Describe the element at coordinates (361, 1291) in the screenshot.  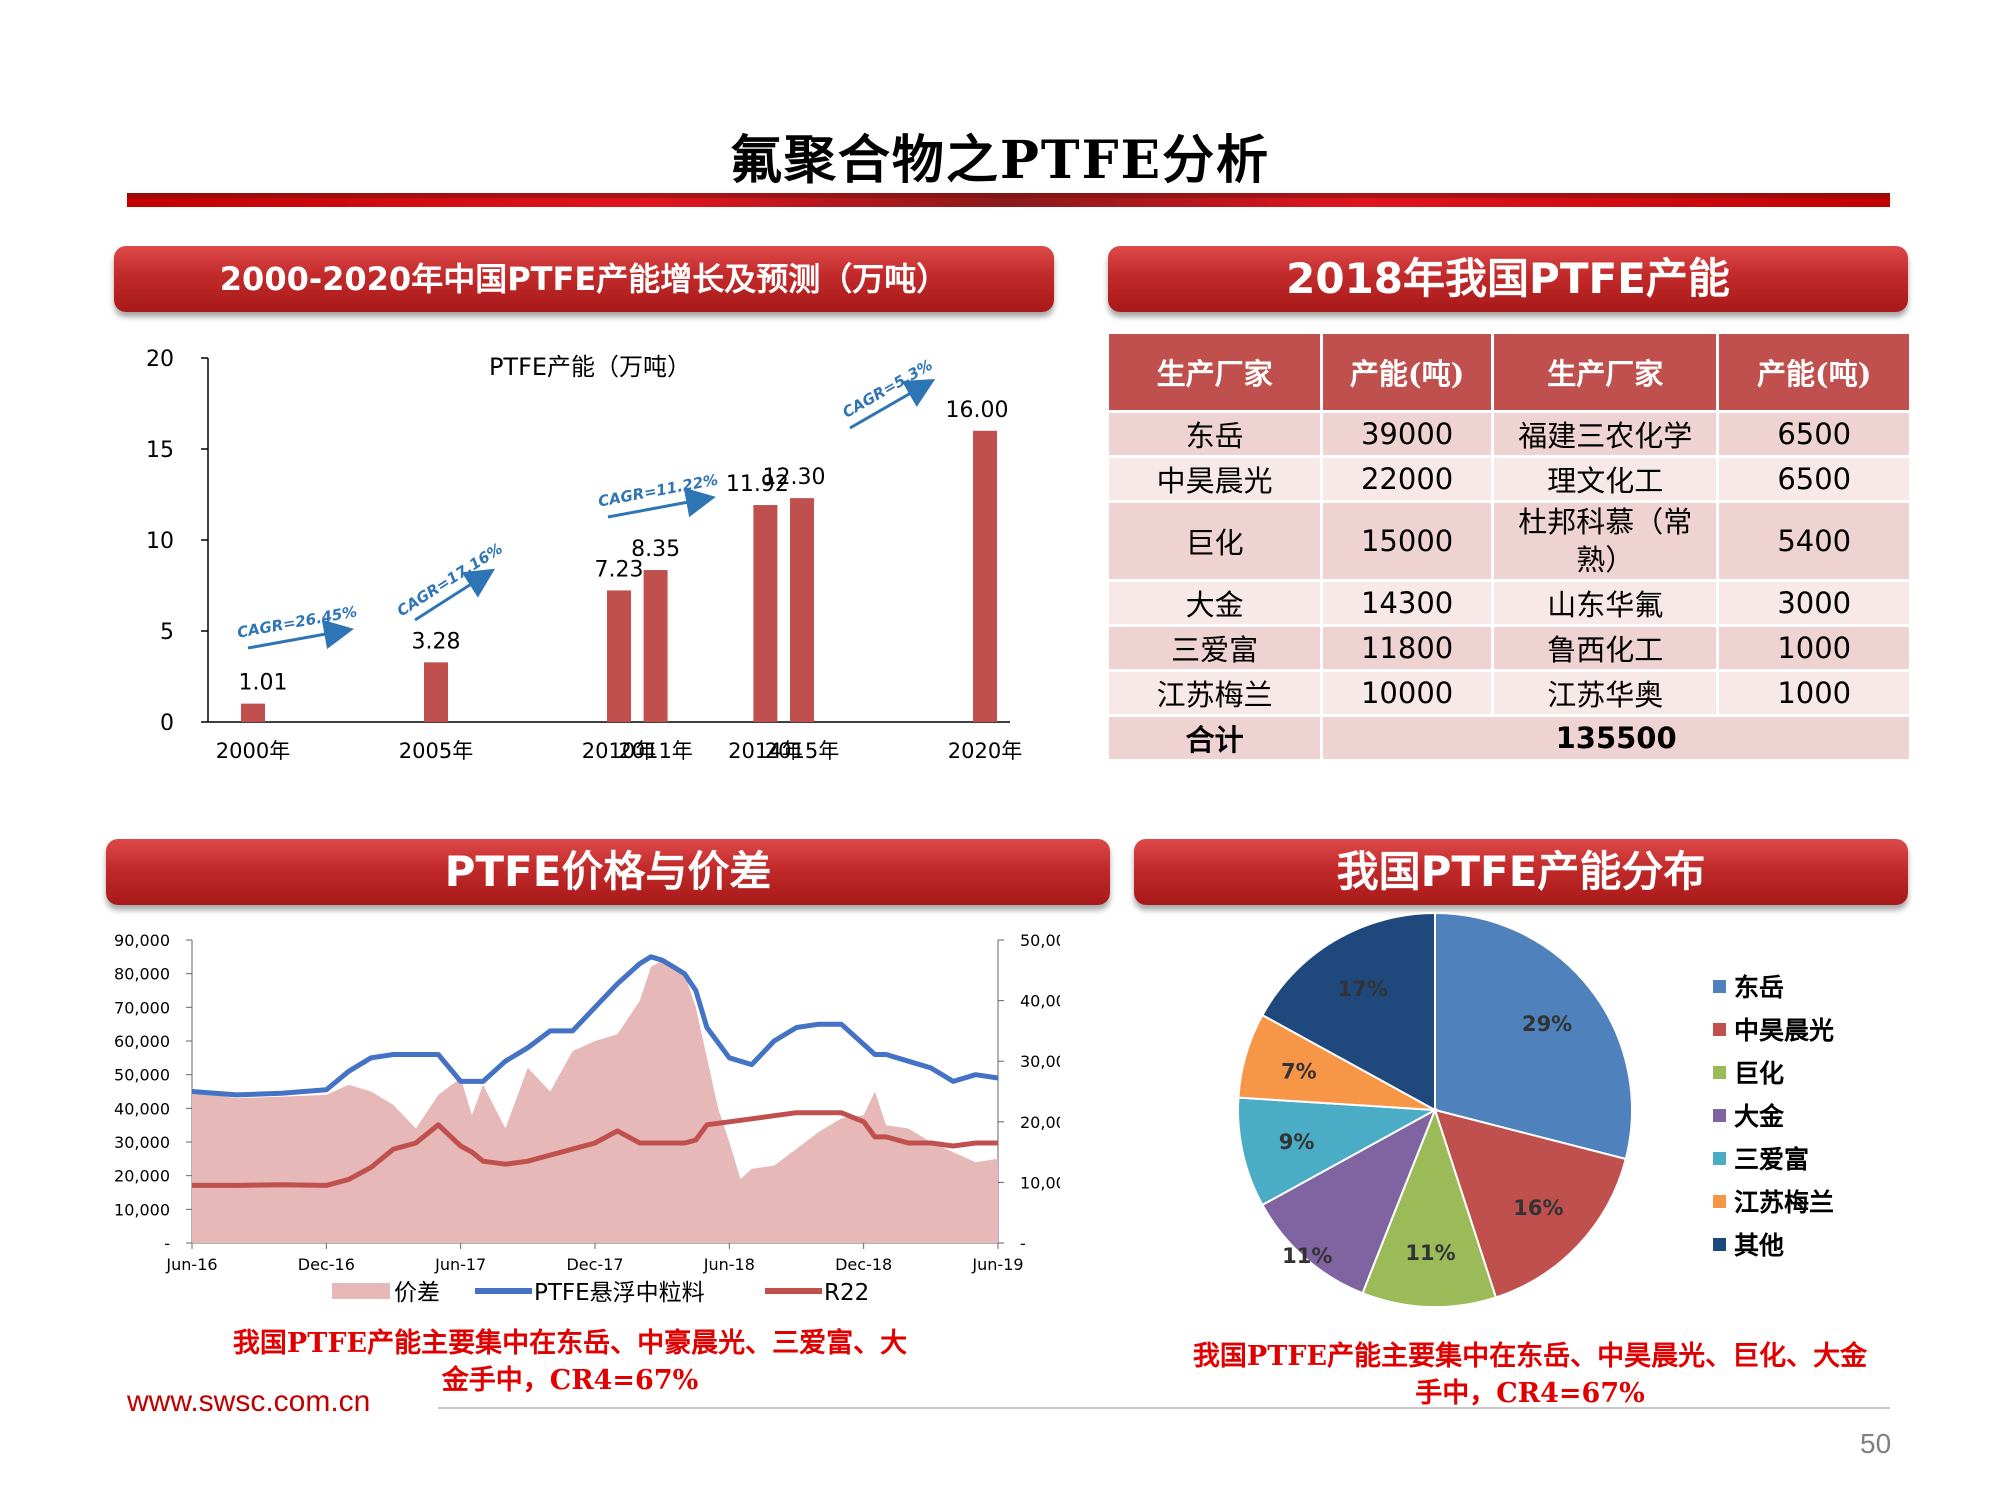
I see `legend-swatch-spread` at that location.